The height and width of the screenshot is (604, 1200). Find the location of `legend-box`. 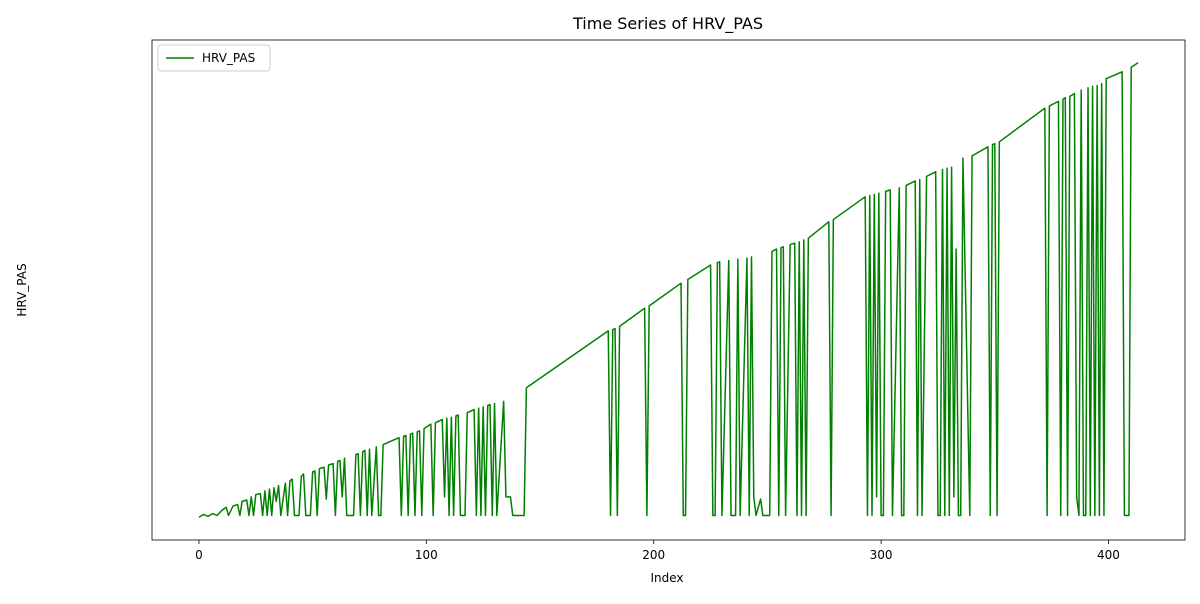

legend-box is located at coordinates (214, 58).